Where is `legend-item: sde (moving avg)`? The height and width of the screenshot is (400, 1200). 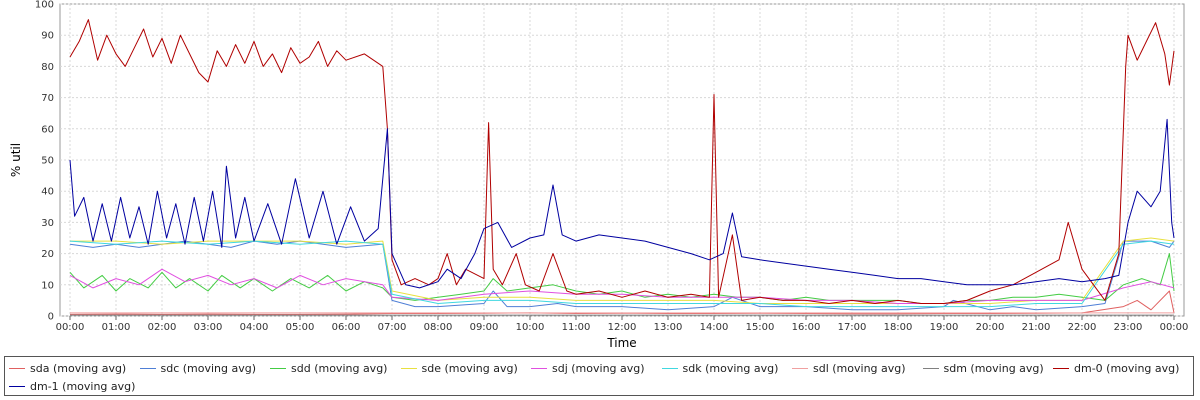 legend-item: sde (moving avg) is located at coordinates (462, 368).